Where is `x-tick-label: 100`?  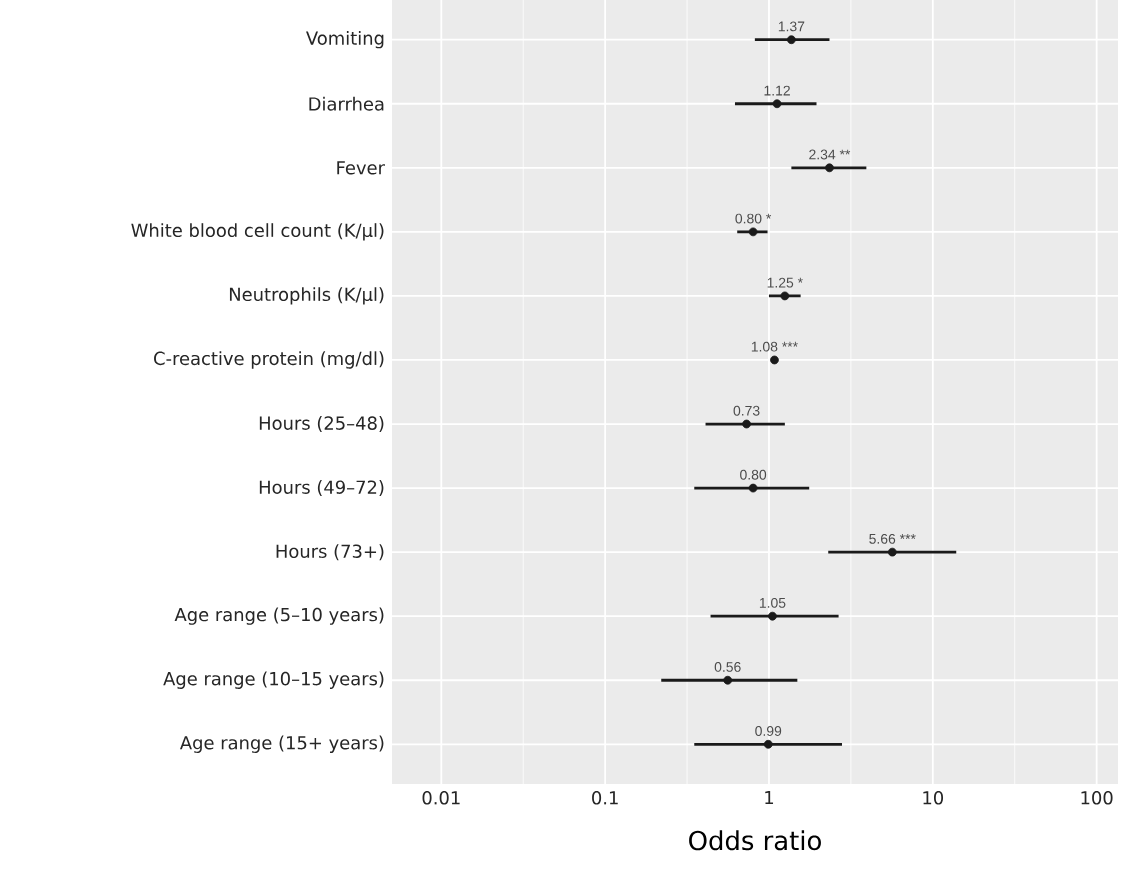
x-tick-label: 100 is located at coordinates (1097, 798).